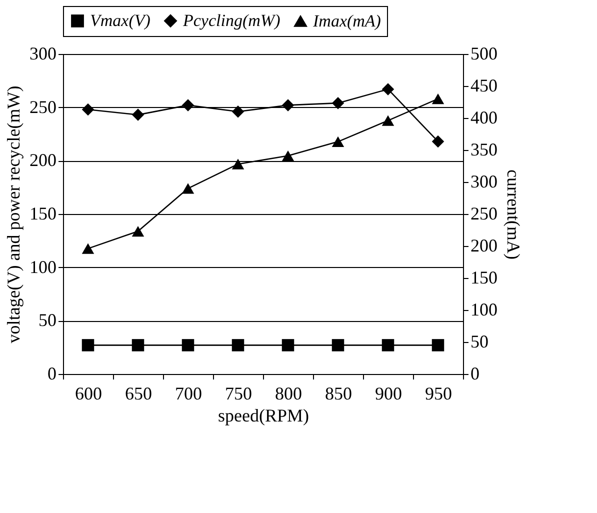  What do you see at coordinates (238, 394) in the screenshot?
I see `x-tick-label: 750` at bounding box center [238, 394].